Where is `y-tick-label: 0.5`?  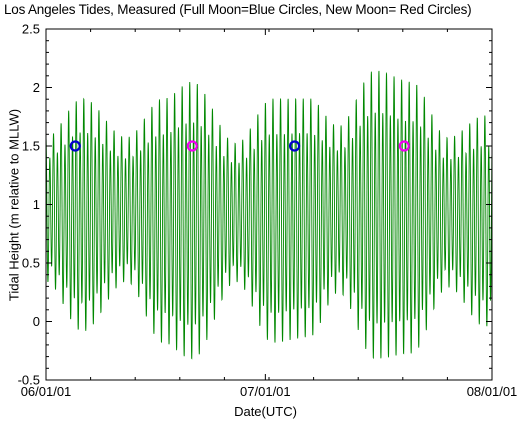 y-tick-label: 0.5 is located at coordinates (31, 263).